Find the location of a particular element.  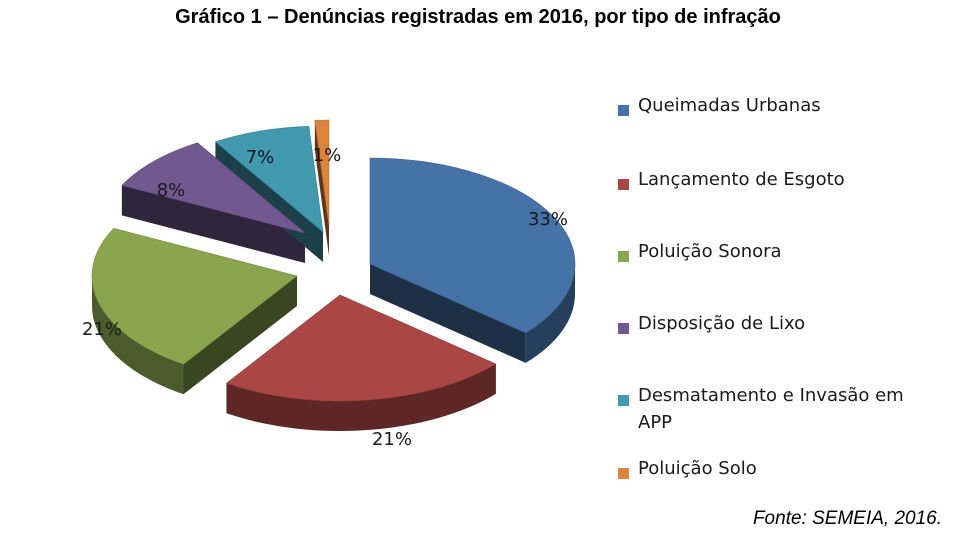

data-label-desmatamento-e-invasao-em-app: 7% is located at coordinates (260, 157).